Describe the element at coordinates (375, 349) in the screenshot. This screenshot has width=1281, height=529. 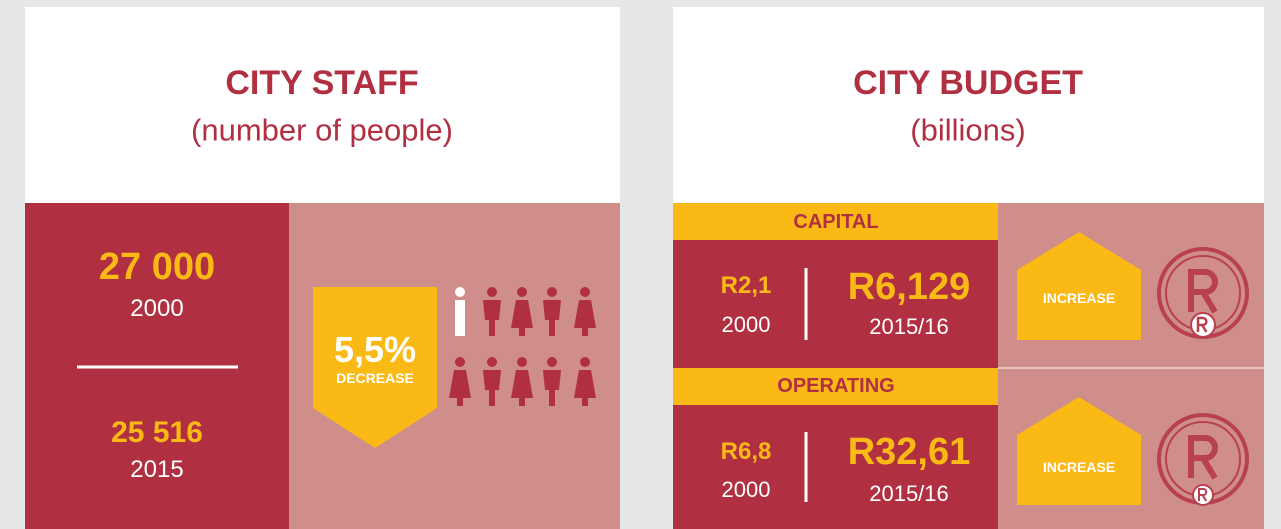
I see `change-value: 5,5%` at that location.